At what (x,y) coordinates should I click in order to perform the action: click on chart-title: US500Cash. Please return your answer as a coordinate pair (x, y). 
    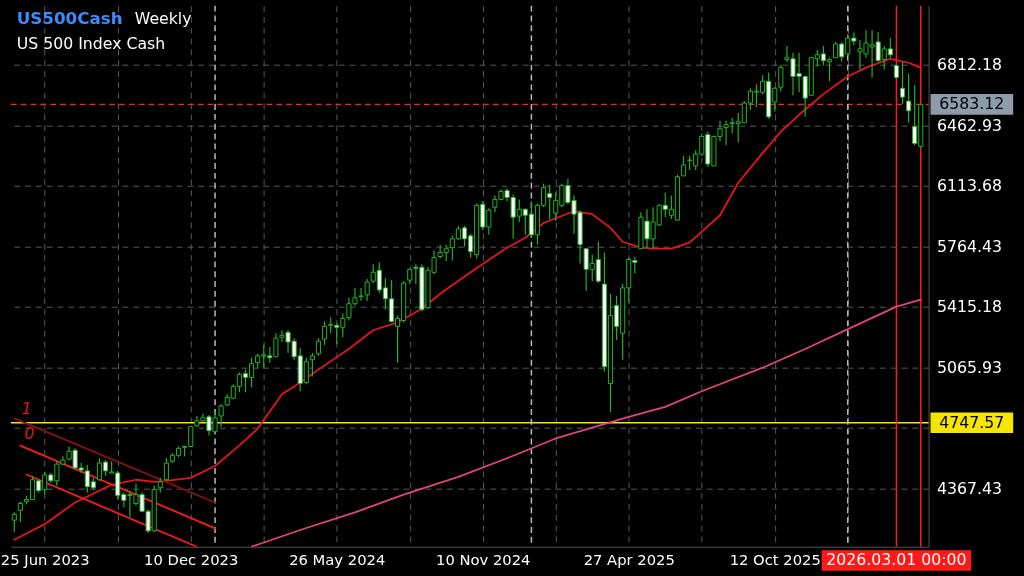
    Looking at the image, I should click on (69, 18).